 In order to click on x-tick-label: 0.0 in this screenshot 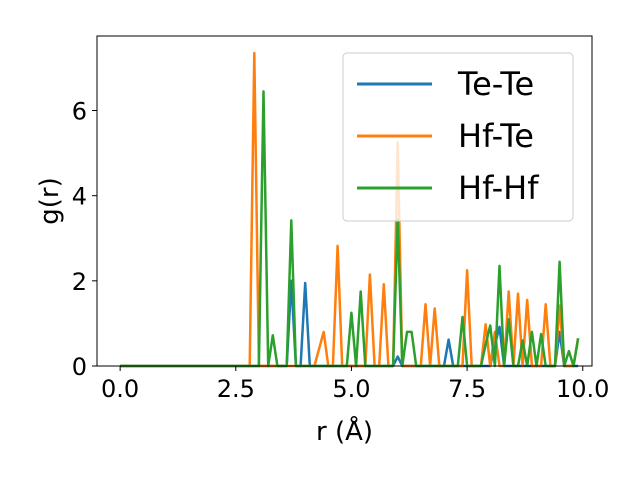, I will do `click(120, 389)`.